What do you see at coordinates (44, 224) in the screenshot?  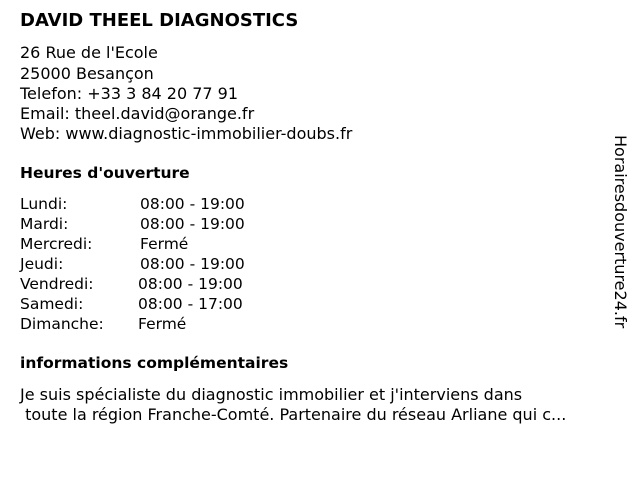 I see `day-label: Mardi:` at bounding box center [44, 224].